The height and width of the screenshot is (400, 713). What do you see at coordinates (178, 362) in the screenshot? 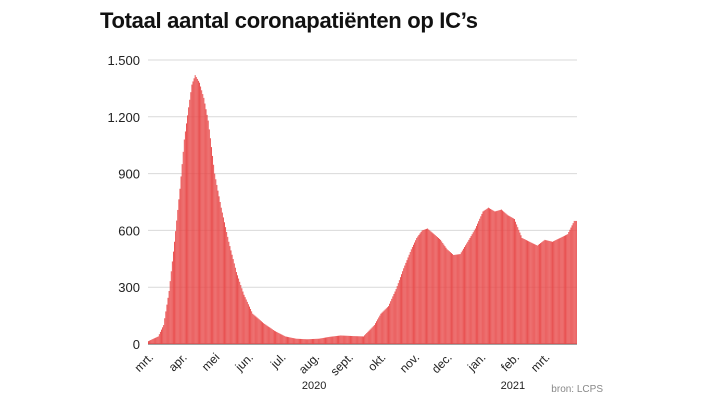
I see `x-tick-label: apr.` at bounding box center [178, 362].